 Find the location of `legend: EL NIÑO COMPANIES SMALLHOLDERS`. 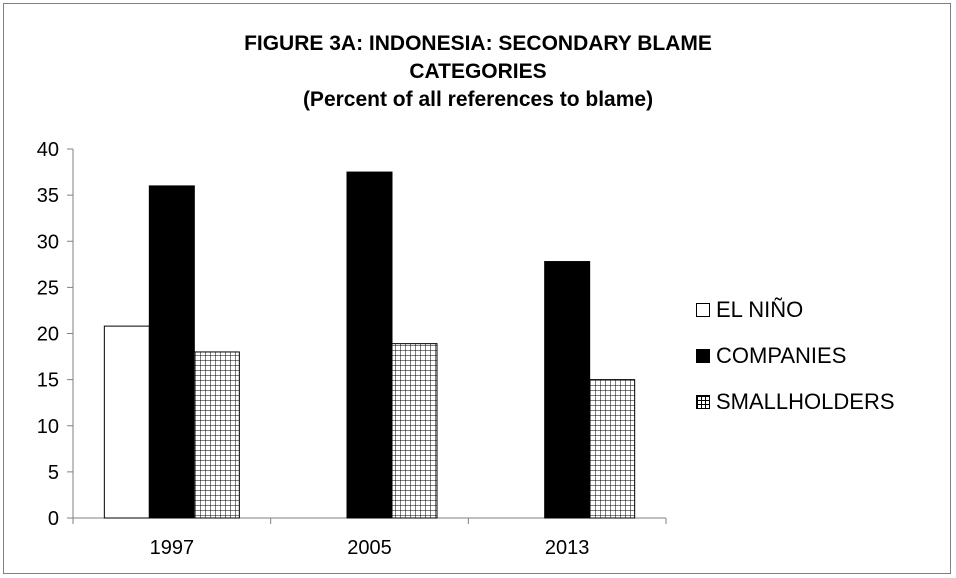

legend: EL NIÑO COMPANIES SMALLHOLDERS is located at coordinates (795, 356).